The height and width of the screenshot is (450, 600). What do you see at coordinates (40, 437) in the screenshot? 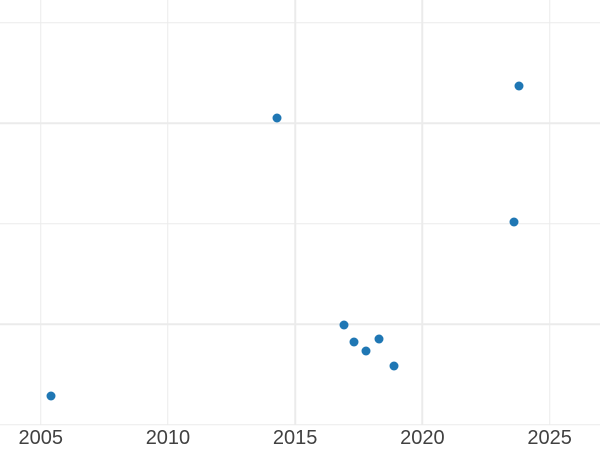
I see `x-tick-label: 2005` at bounding box center [40, 437].